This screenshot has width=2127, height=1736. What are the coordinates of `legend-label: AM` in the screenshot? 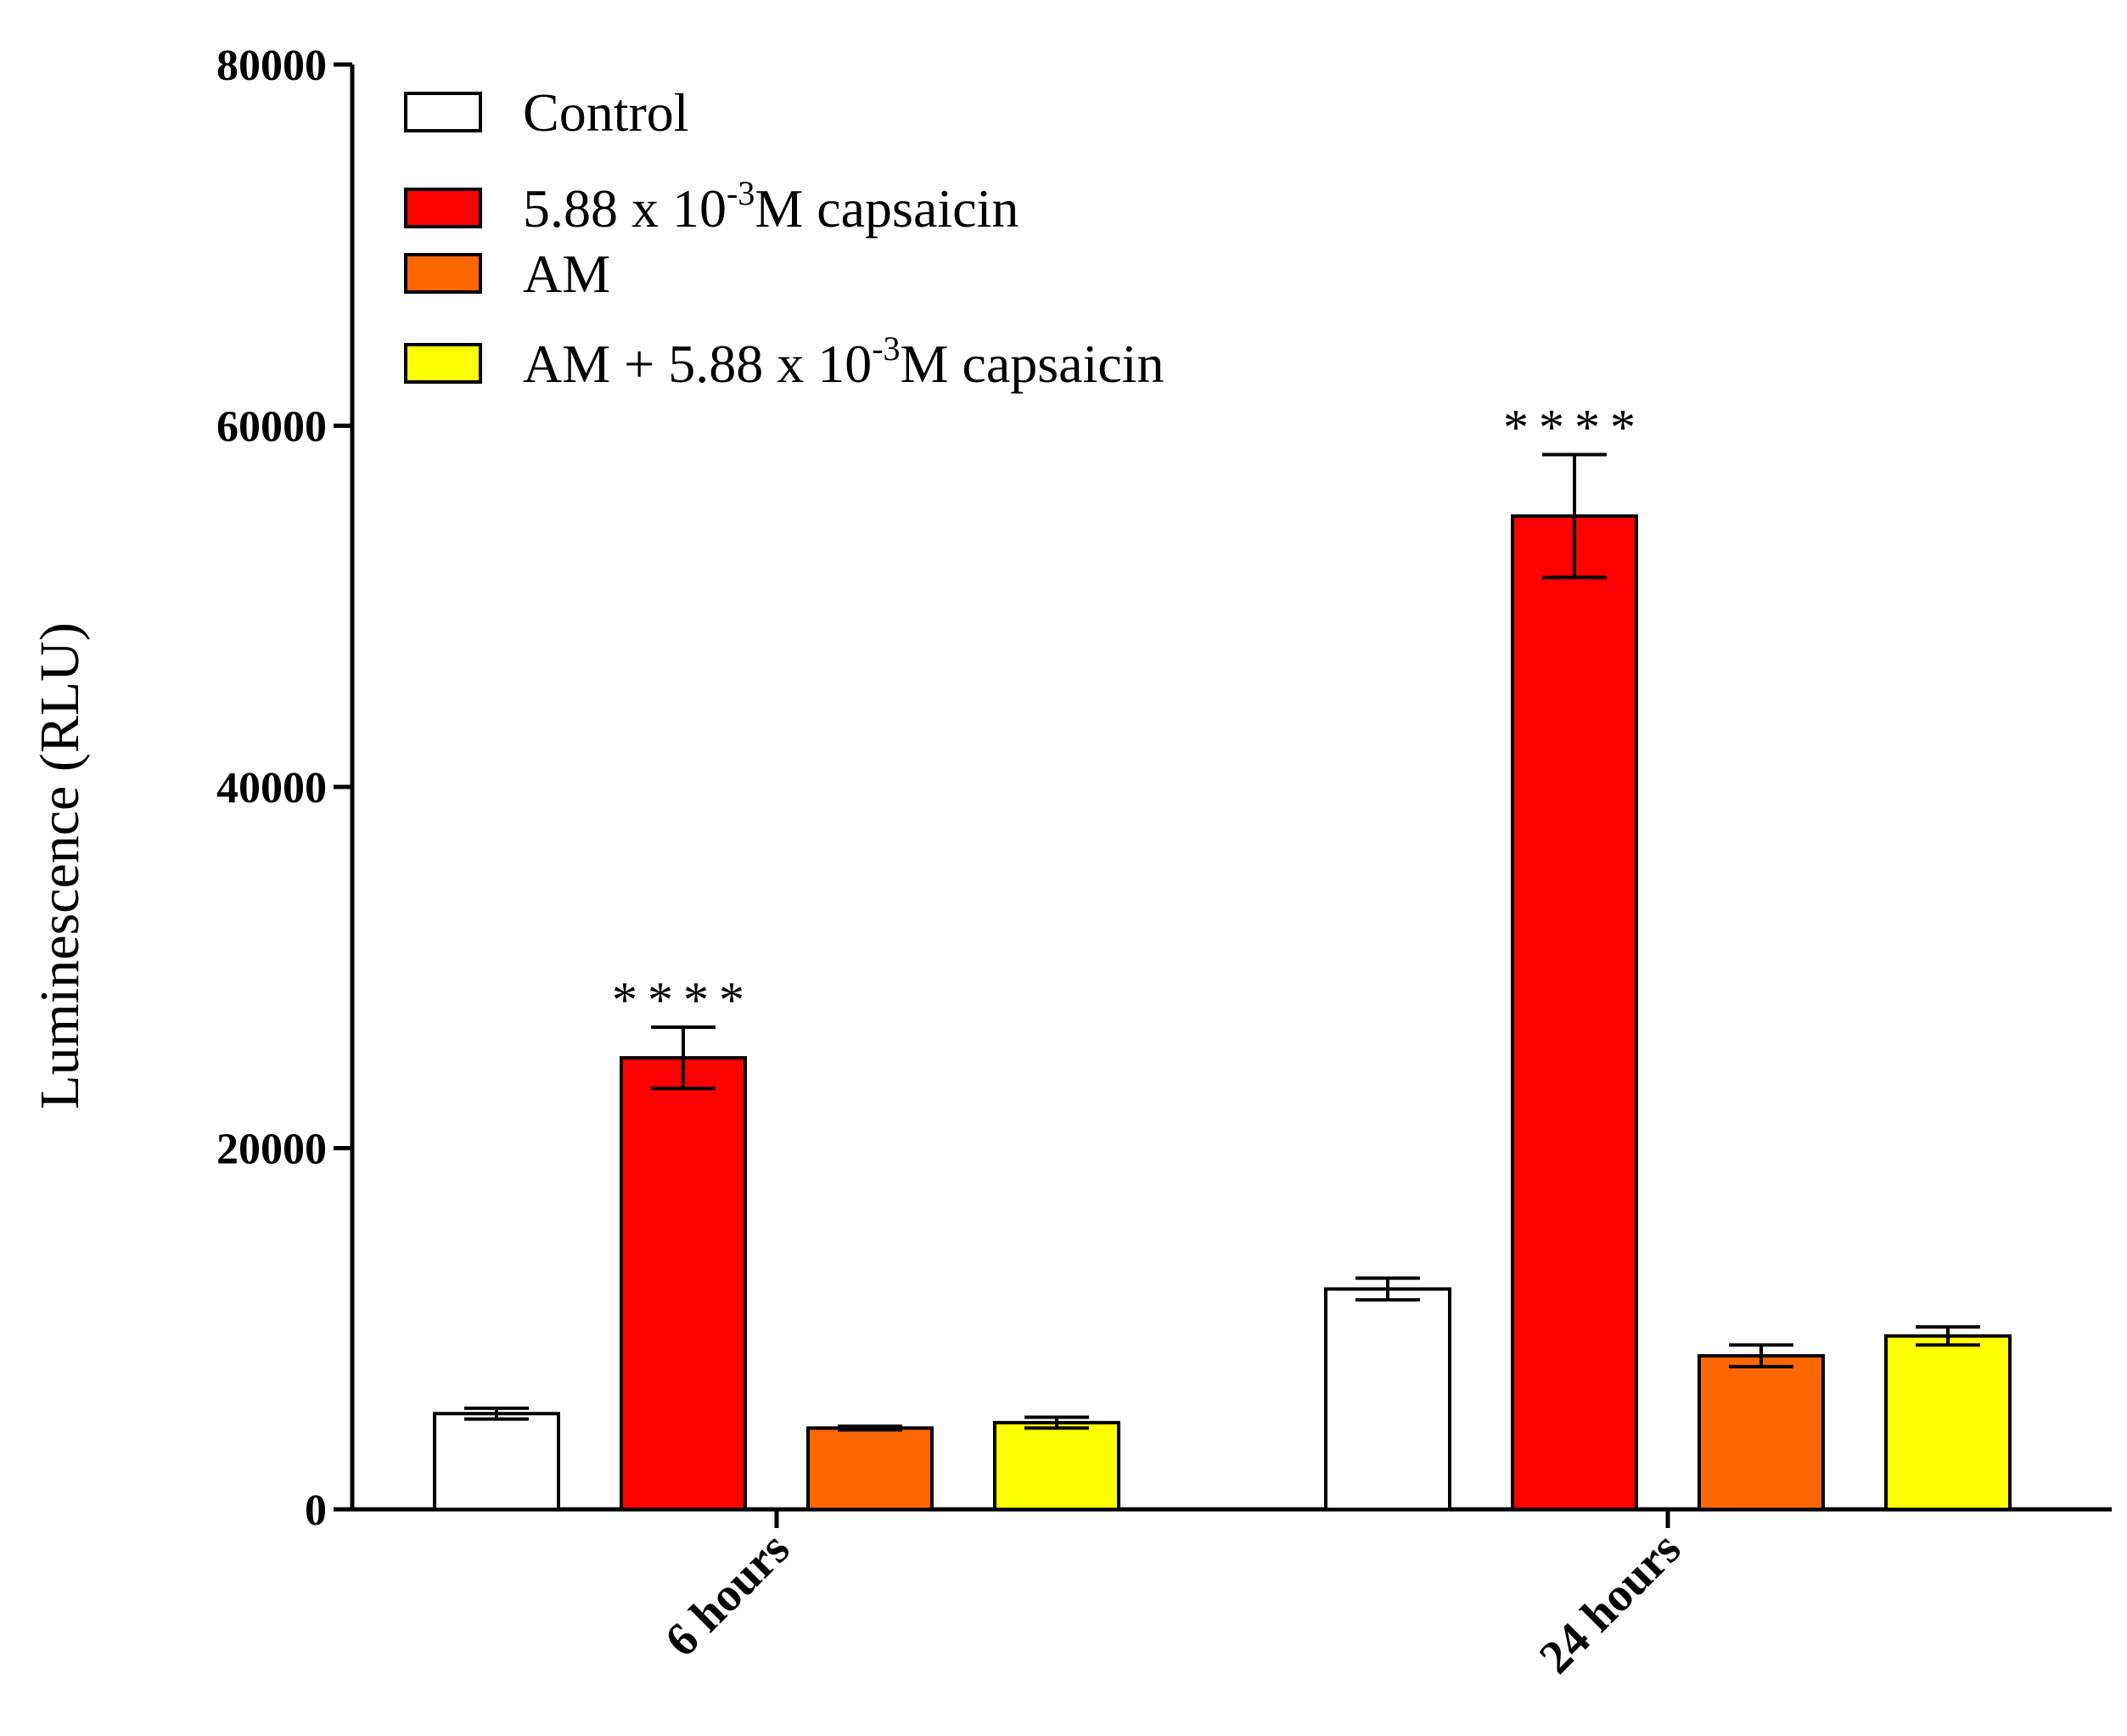 It's located at (566, 274).